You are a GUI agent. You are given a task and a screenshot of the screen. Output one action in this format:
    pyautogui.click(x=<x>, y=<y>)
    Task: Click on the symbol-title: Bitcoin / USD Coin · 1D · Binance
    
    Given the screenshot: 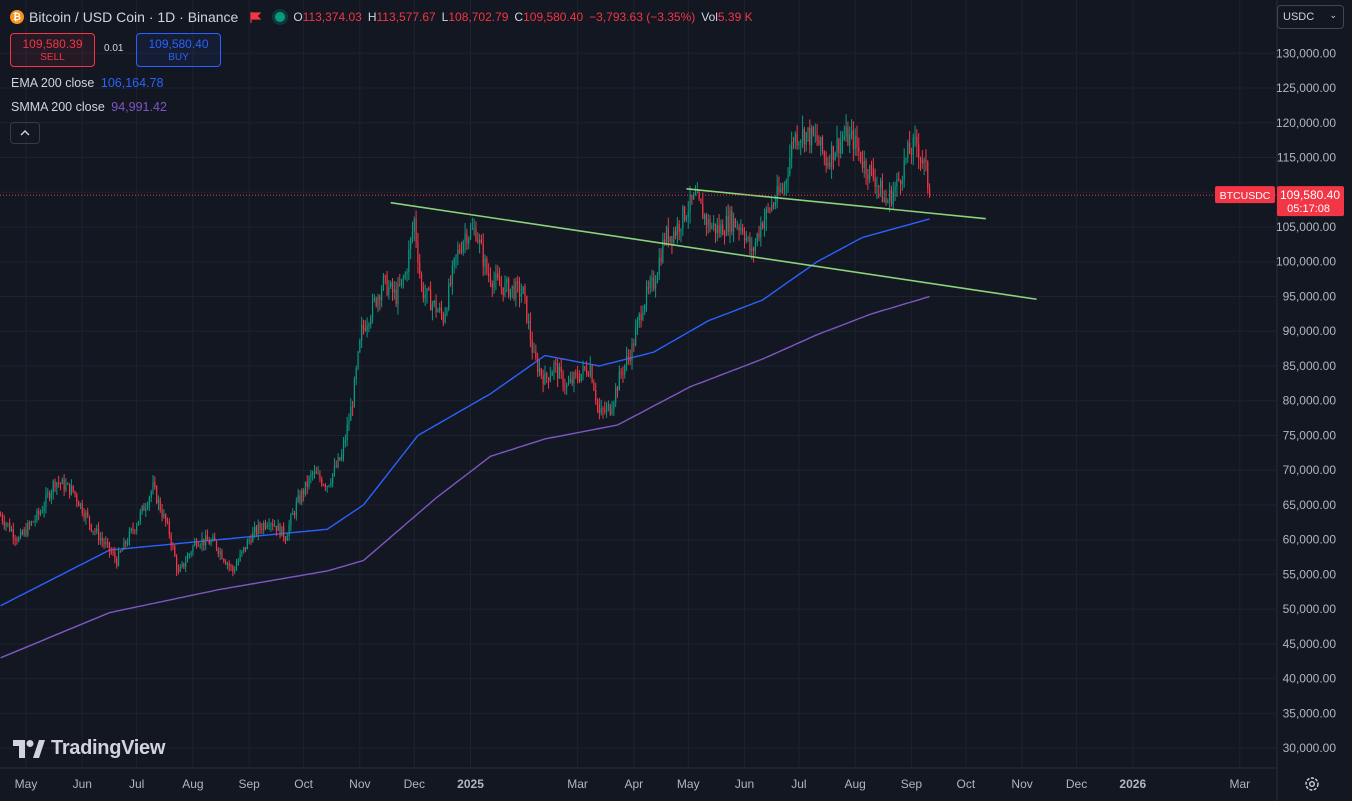 What is the action you would take?
    pyautogui.click(x=134, y=17)
    